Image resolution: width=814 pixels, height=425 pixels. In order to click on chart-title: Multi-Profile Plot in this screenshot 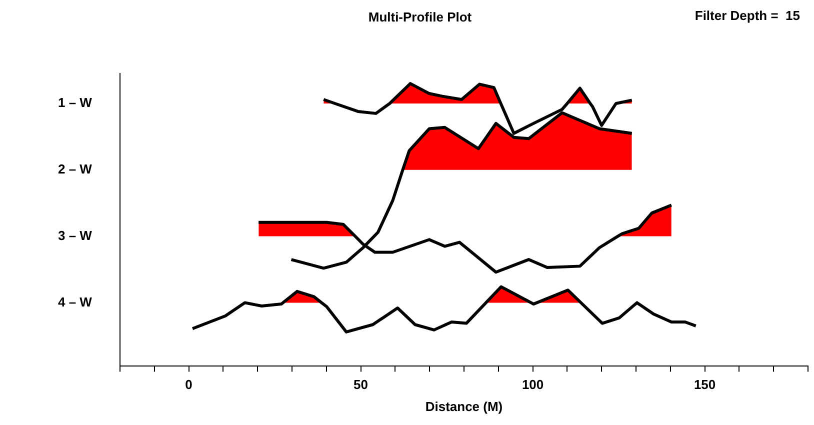, I will do `click(420, 16)`.